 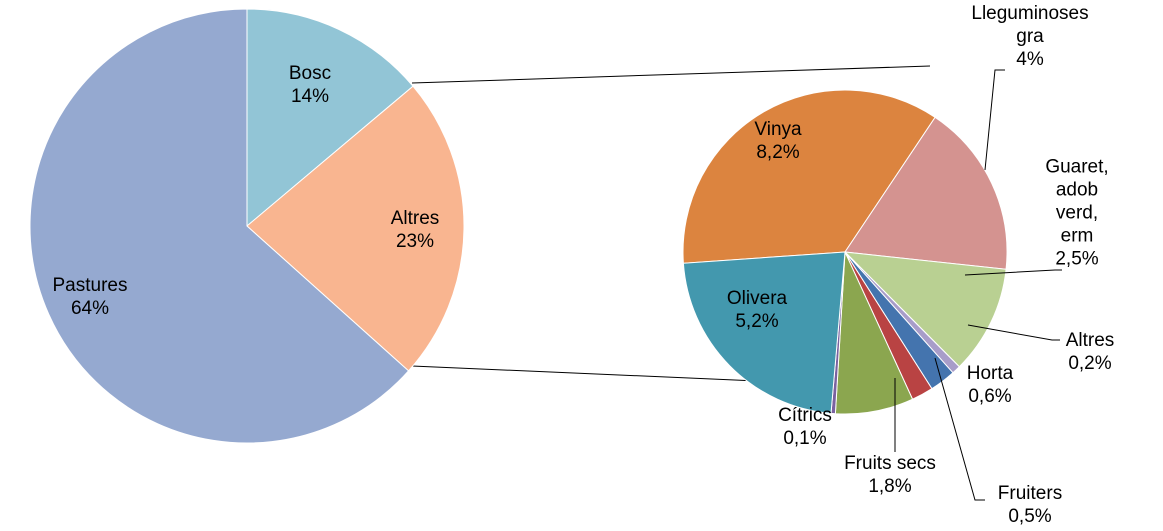 I want to click on data-label: Vinya 8,2%, so click(x=777, y=141).